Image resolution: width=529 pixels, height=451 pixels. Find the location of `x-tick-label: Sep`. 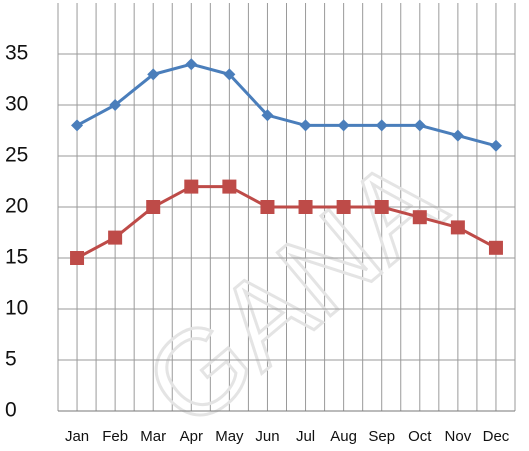

x-tick-label: Sep is located at coordinates (381, 436).